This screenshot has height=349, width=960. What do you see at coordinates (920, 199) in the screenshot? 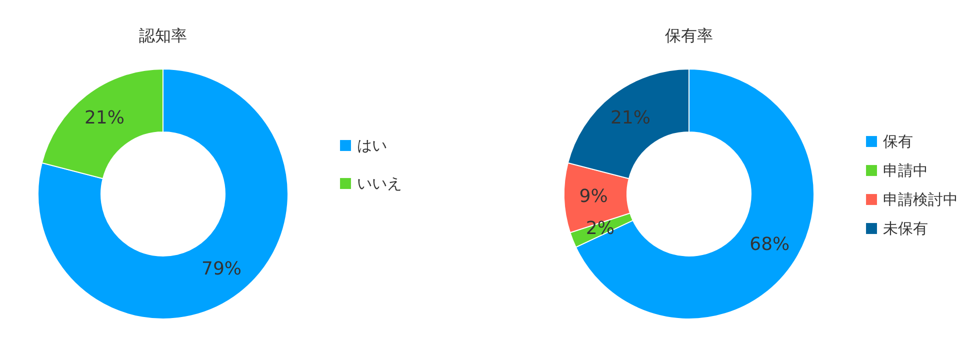
I see `legend-label: 申請検討中` at bounding box center [920, 199].